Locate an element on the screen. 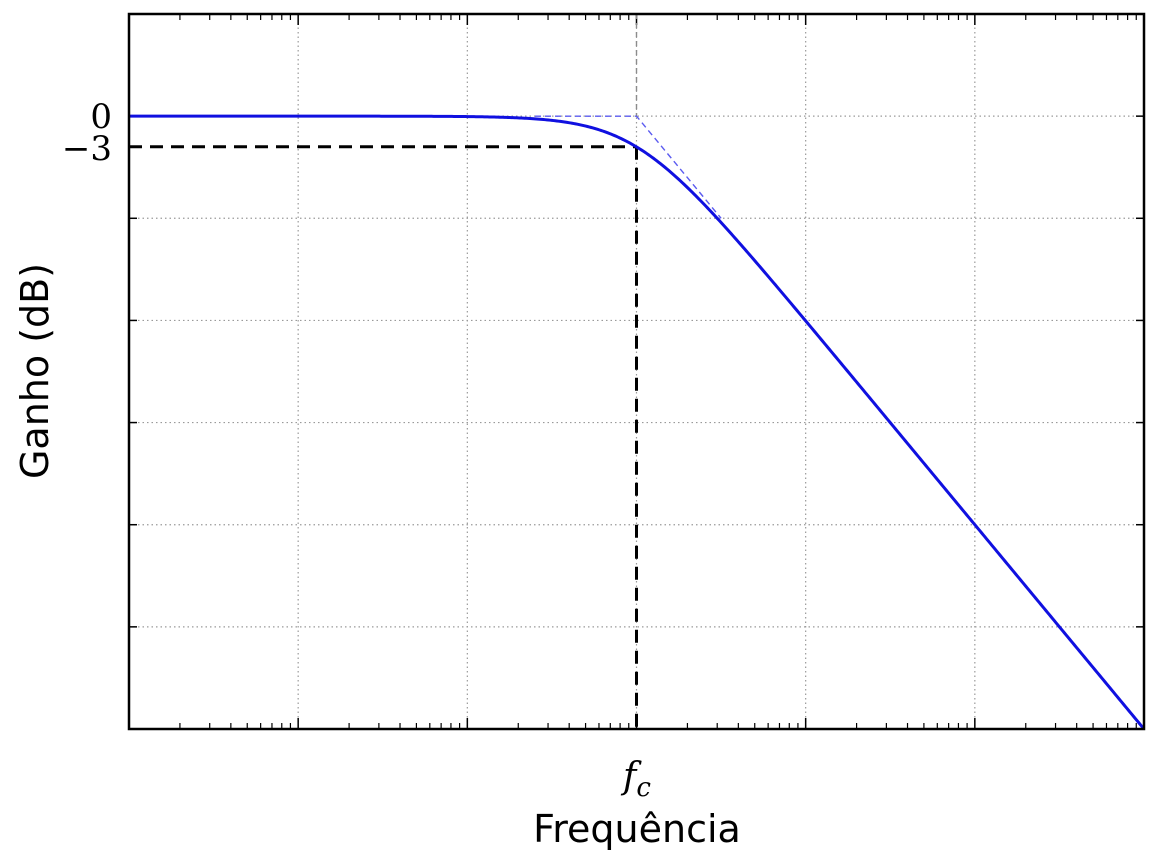 Image resolution: width=1155 pixels, height=854 pixels. y-tick-labels: 0−3 is located at coordinates (87, 133).